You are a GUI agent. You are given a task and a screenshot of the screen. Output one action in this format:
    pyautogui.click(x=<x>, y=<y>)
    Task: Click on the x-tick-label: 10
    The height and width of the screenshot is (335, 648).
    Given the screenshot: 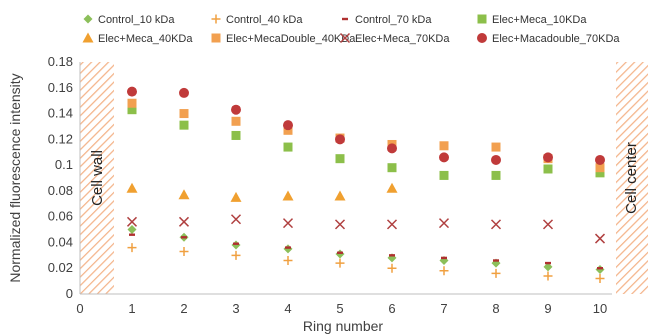 What is the action you would take?
    pyautogui.click(x=600, y=308)
    